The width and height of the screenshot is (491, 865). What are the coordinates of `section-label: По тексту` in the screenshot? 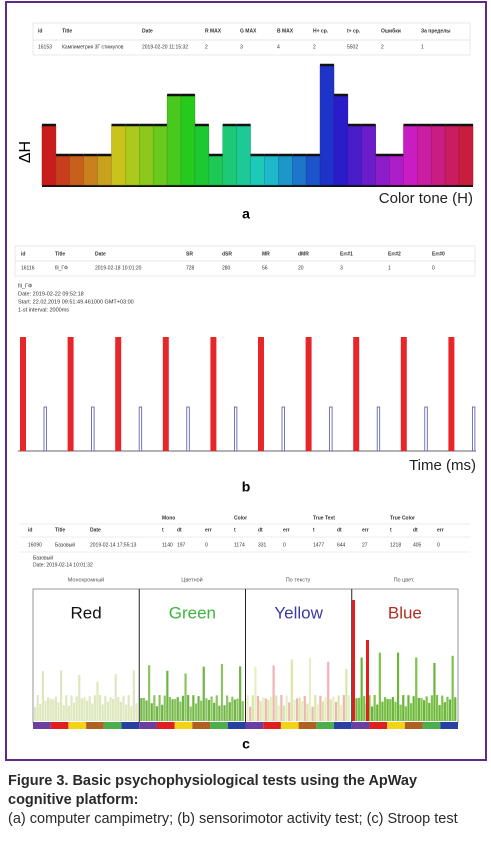 It's located at (298, 580).